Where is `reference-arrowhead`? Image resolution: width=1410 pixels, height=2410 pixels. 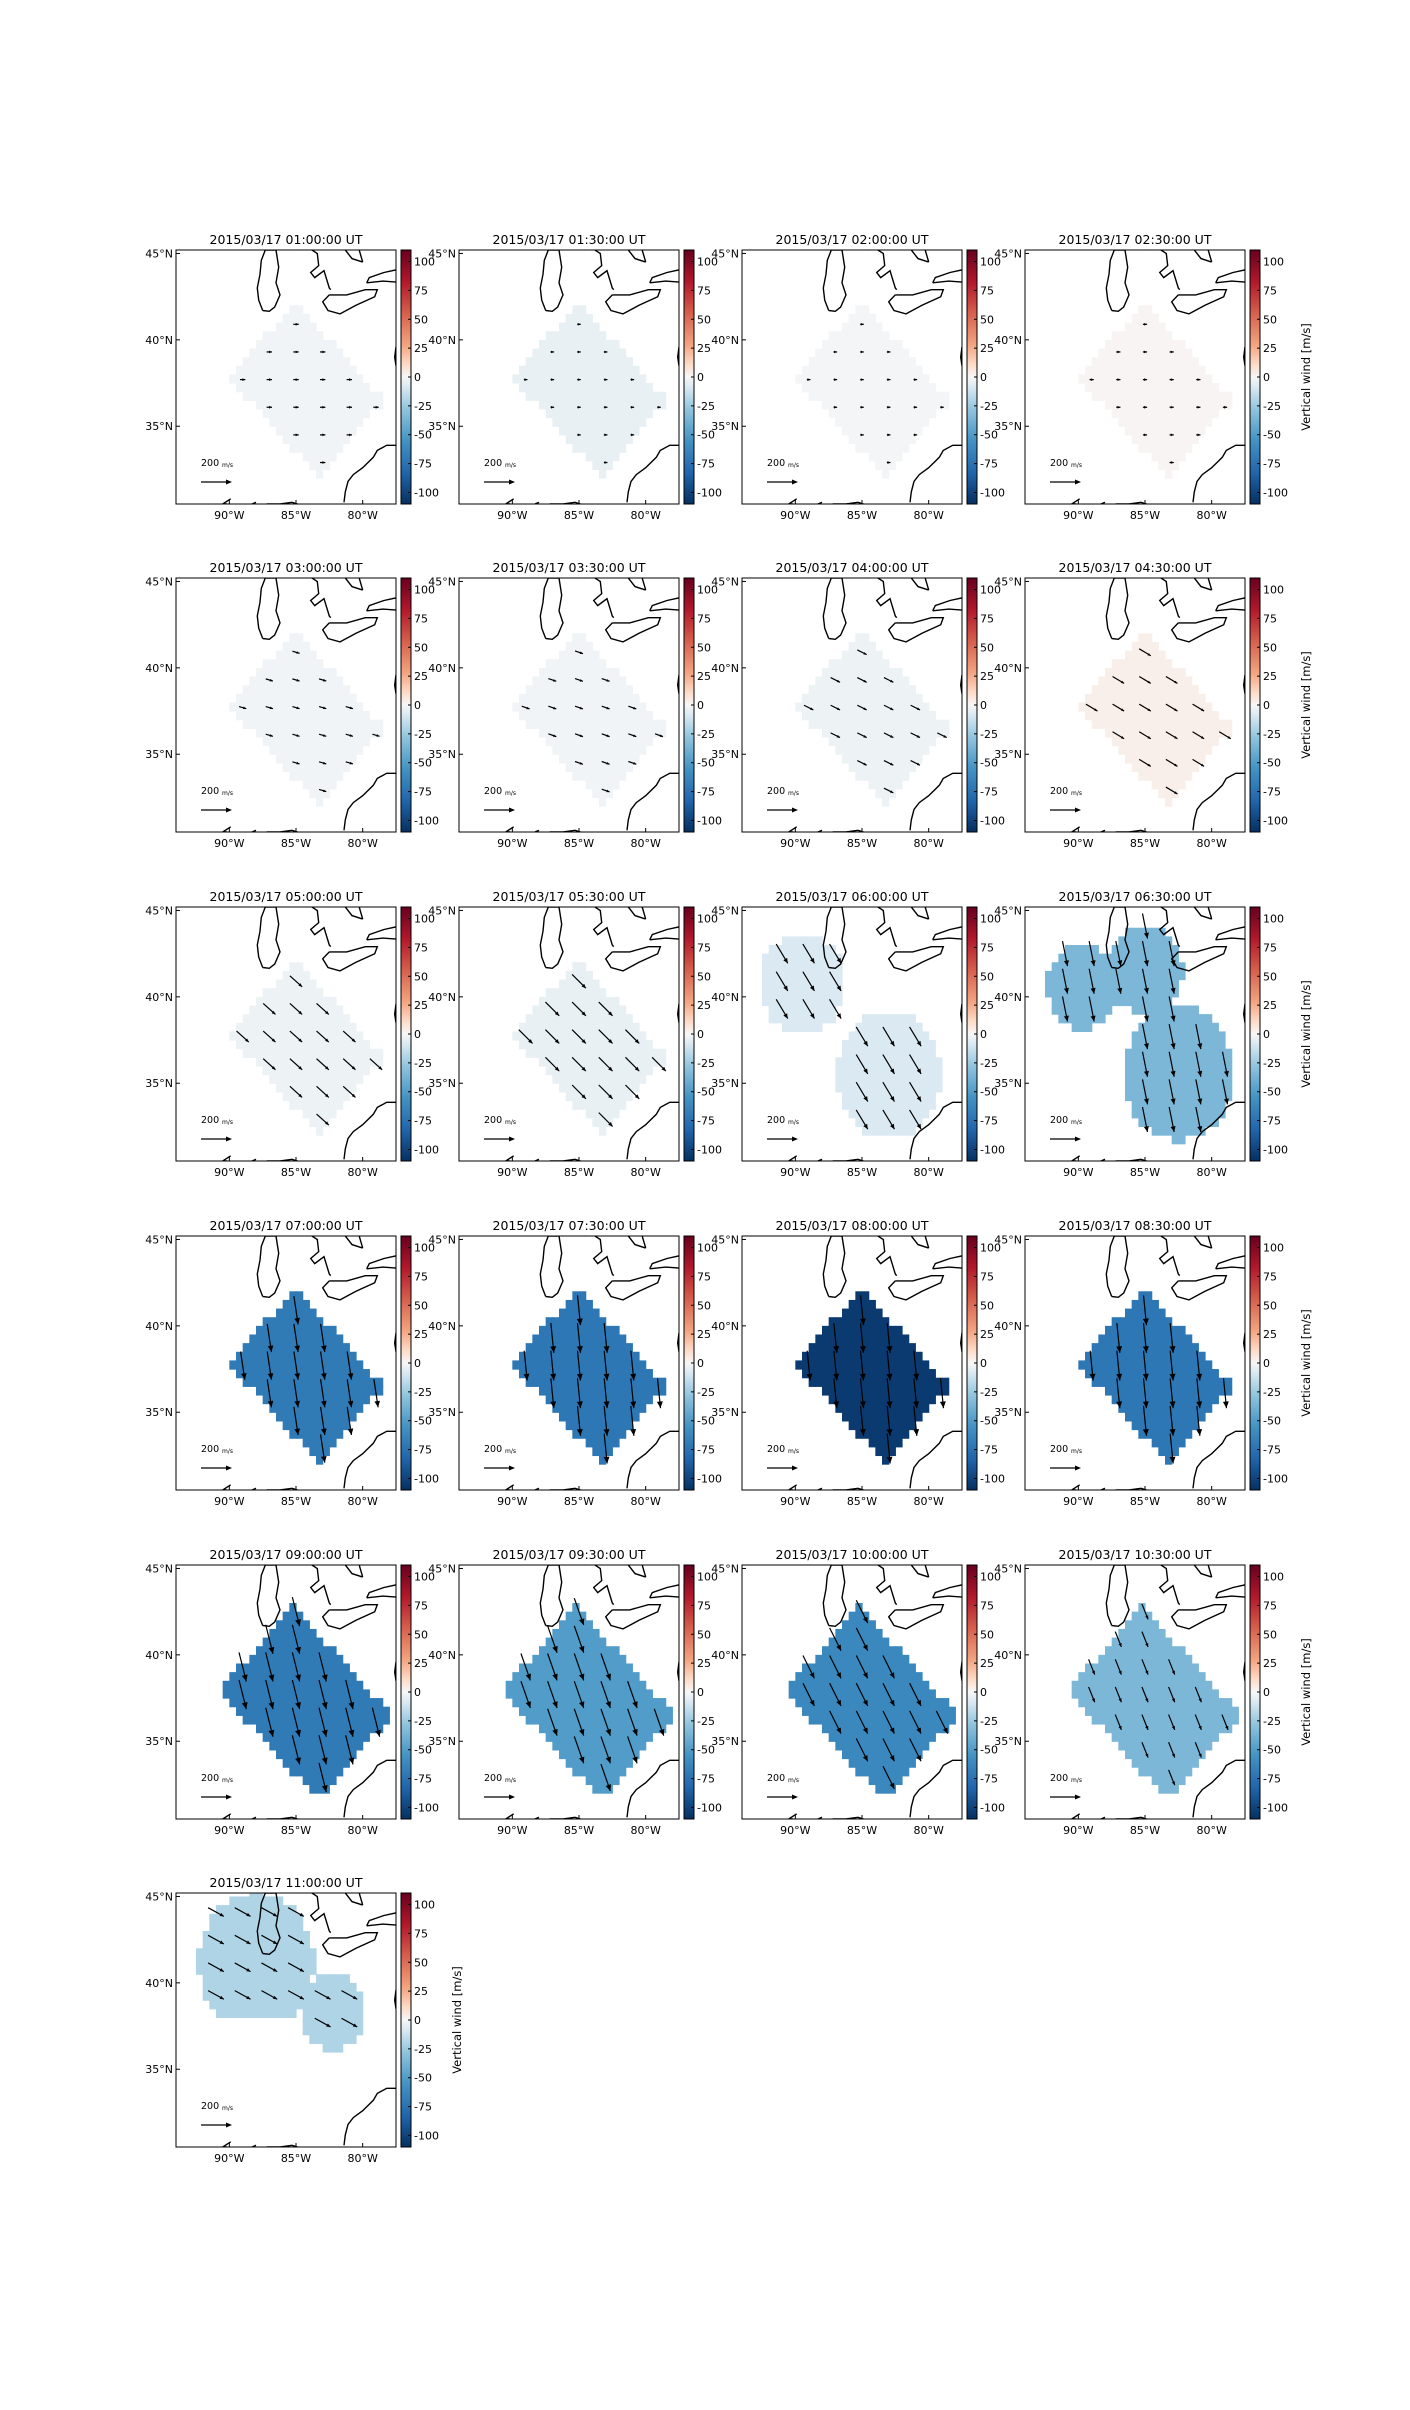
reference-arrowhead is located at coordinates (1078, 810).